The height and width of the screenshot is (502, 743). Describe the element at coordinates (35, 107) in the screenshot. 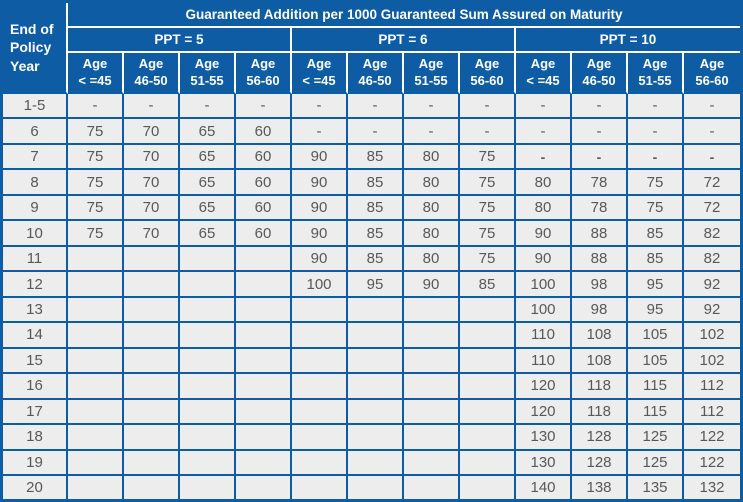

I see `policy-year-label: 1-5` at that location.